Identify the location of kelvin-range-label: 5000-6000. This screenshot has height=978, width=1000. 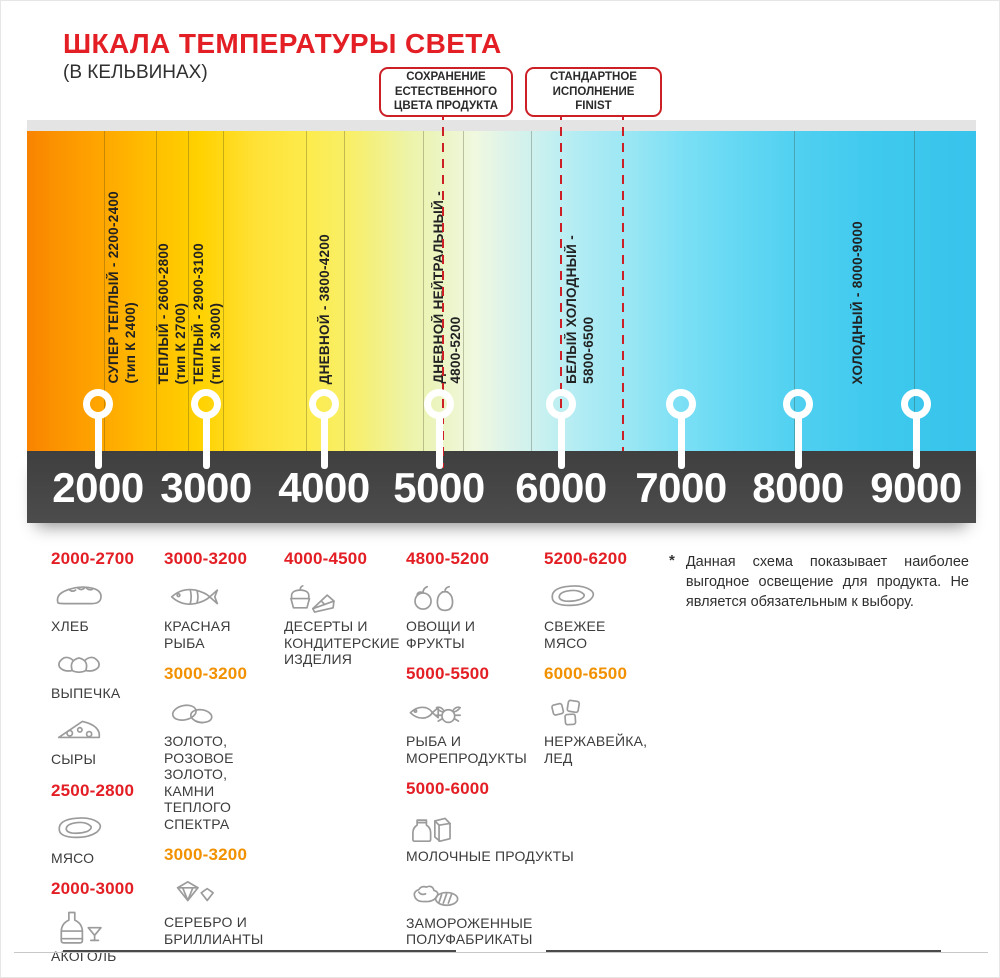
(448, 789).